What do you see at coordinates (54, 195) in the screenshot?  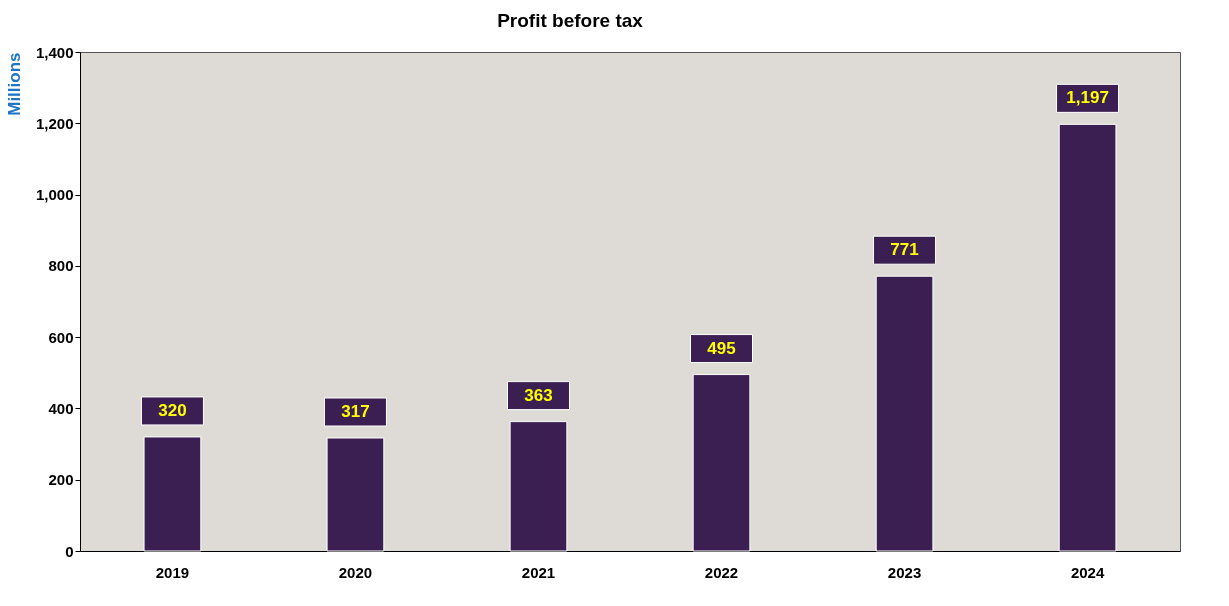 I see `y-tick-label: 1,000` at bounding box center [54, 195].